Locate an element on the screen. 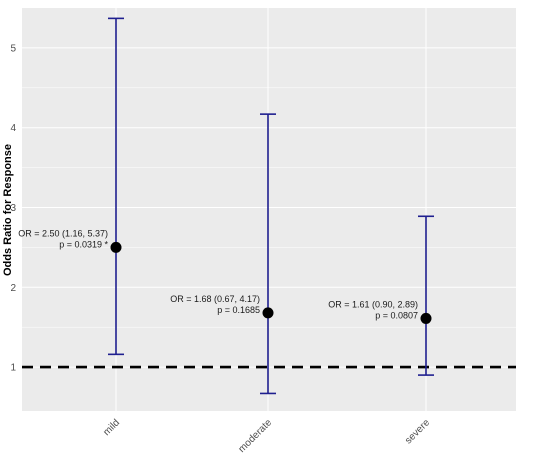 Image resolution: width=543 pixels, height=457 pixels. point-mild is located at coordinates (116, 247).